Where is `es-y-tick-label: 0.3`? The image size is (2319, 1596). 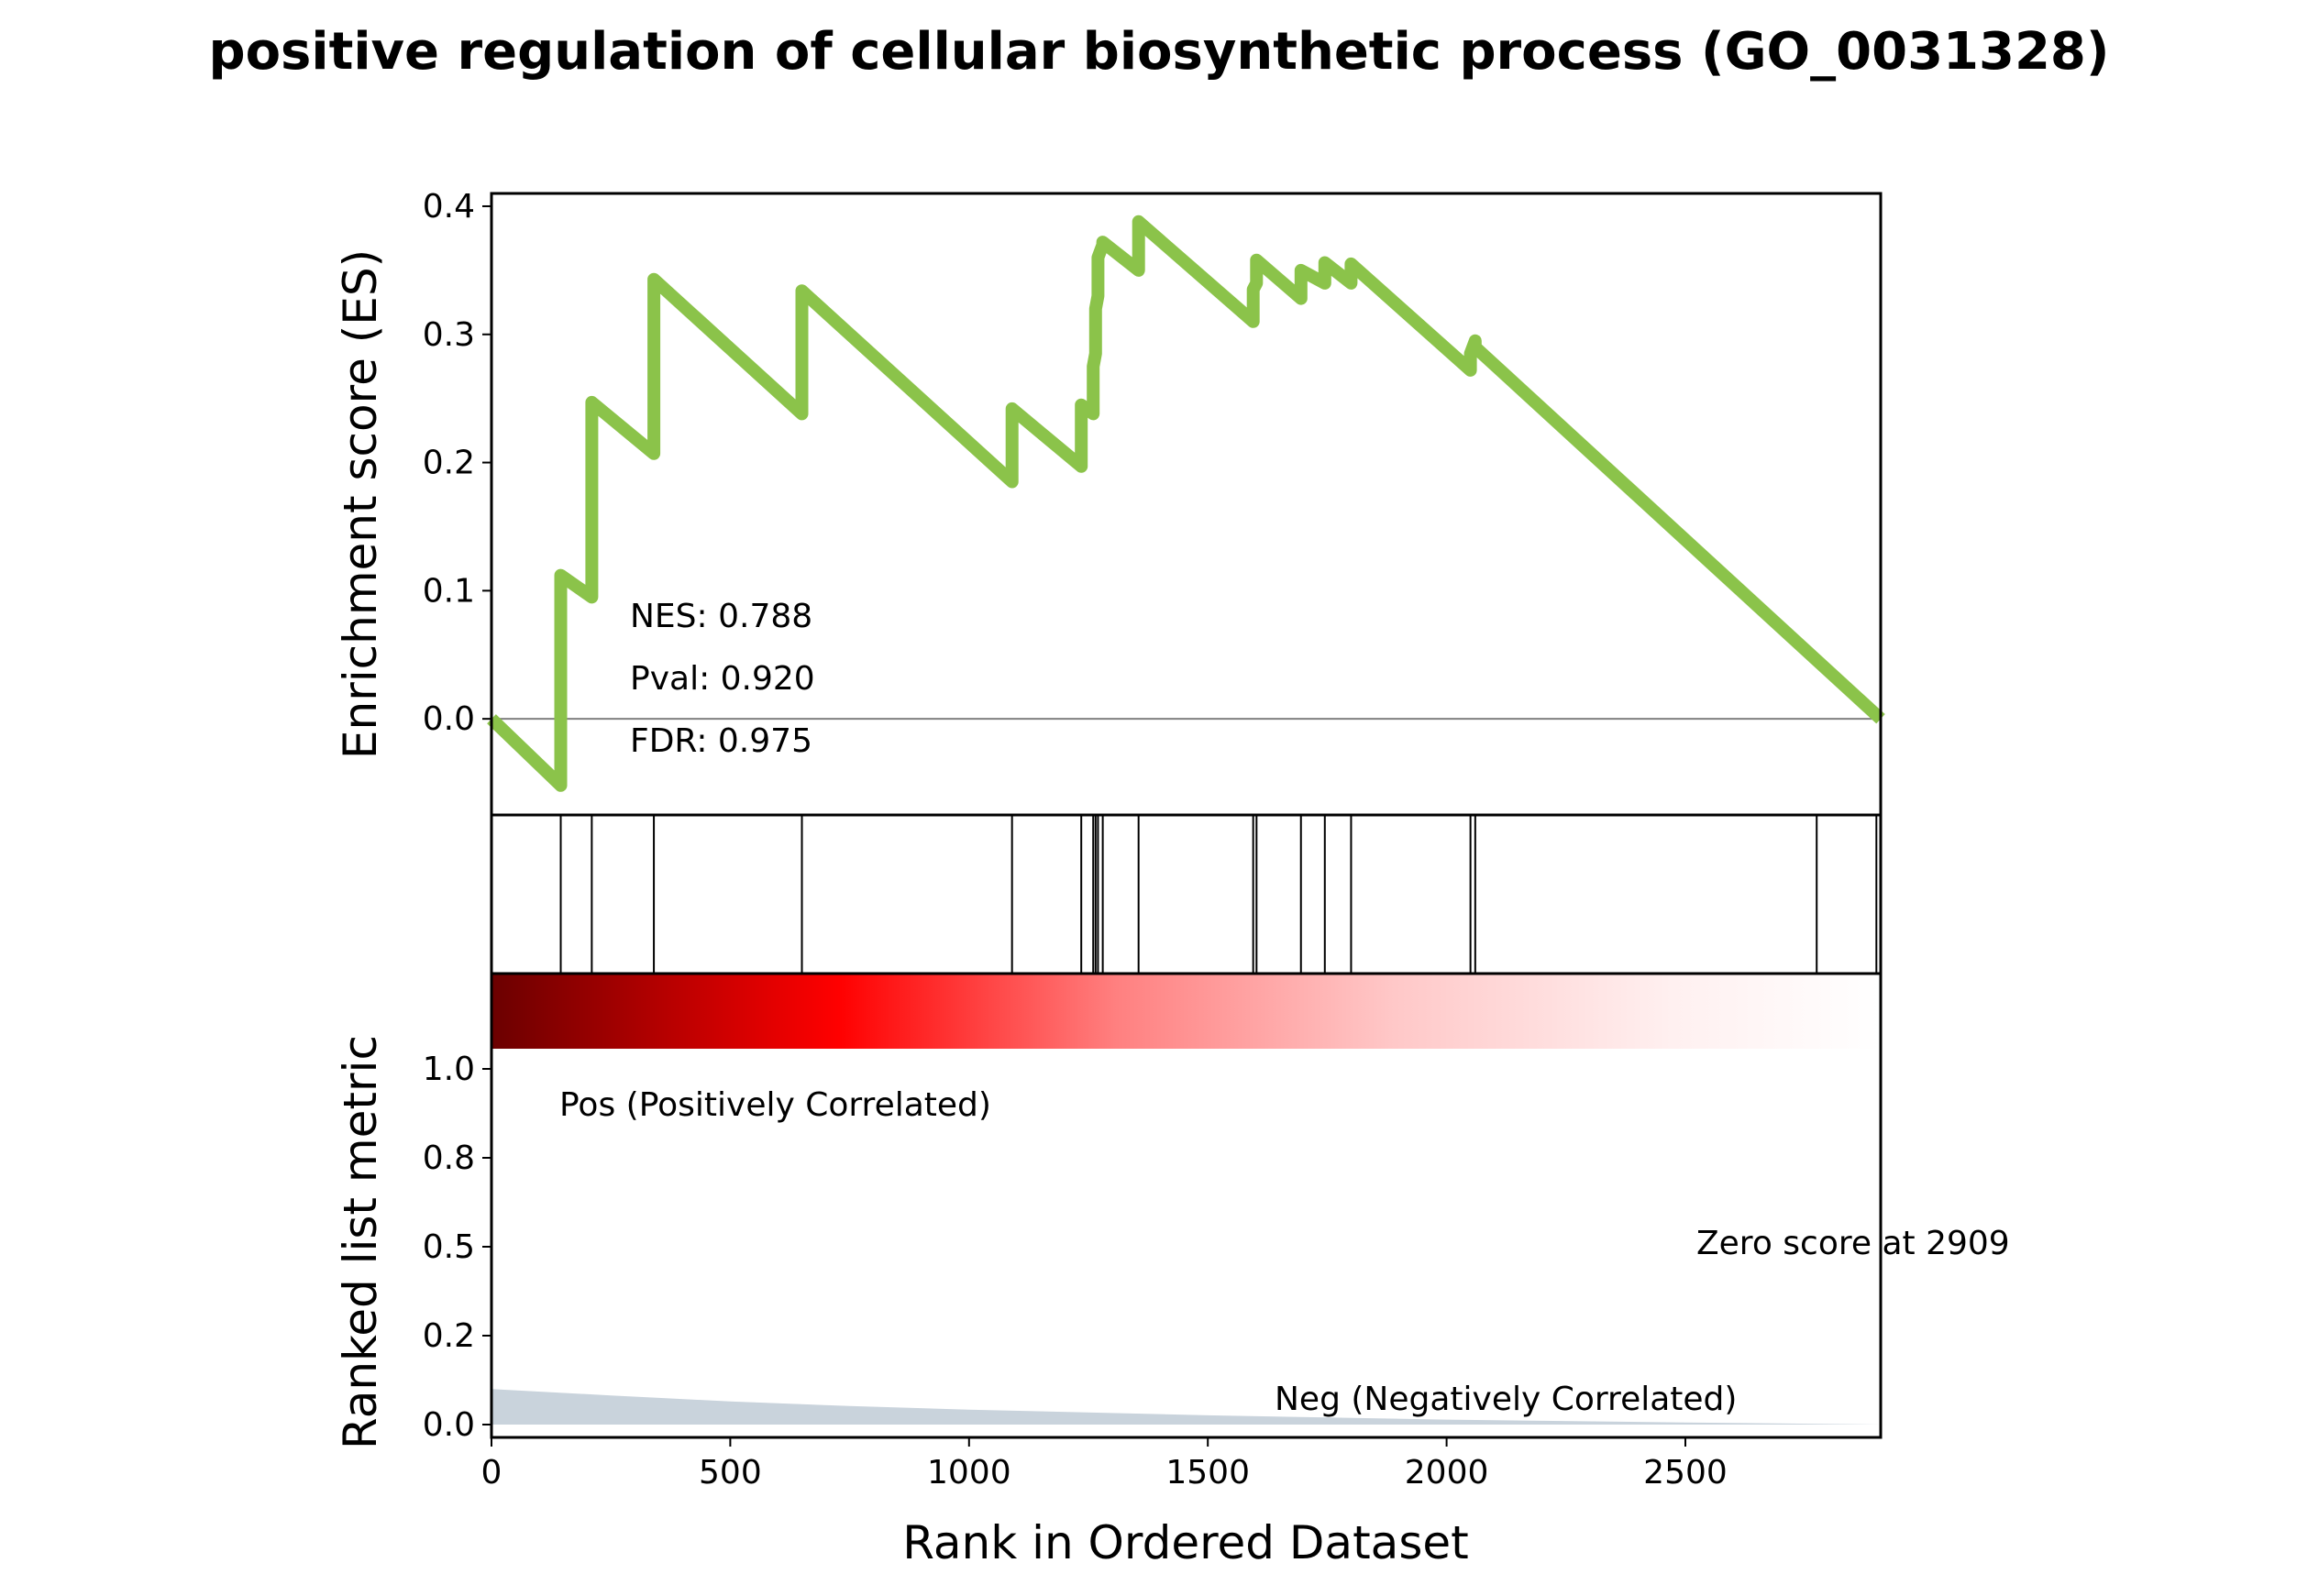 es-y-tick-label: 0.3 is located at coordinates (449, 335).